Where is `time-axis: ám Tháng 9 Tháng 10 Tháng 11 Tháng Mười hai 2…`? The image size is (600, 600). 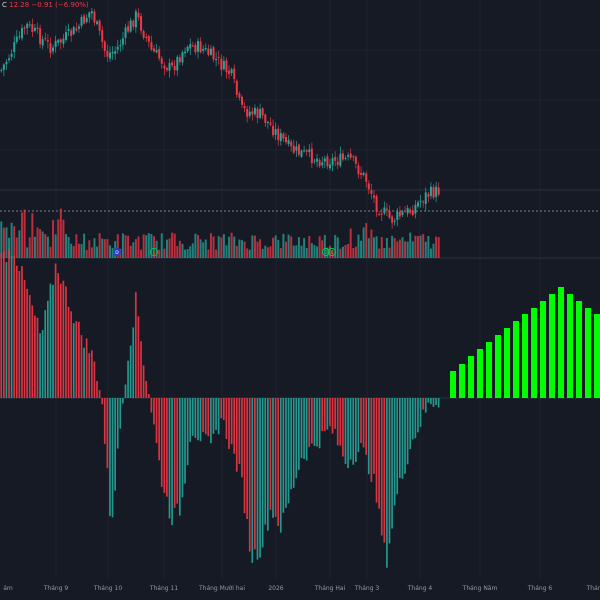 time-axis: ám Tháng 9 Tháng 10 Tháng 11 Tháng Mười hai 2… is located at coordinates (300, 589).